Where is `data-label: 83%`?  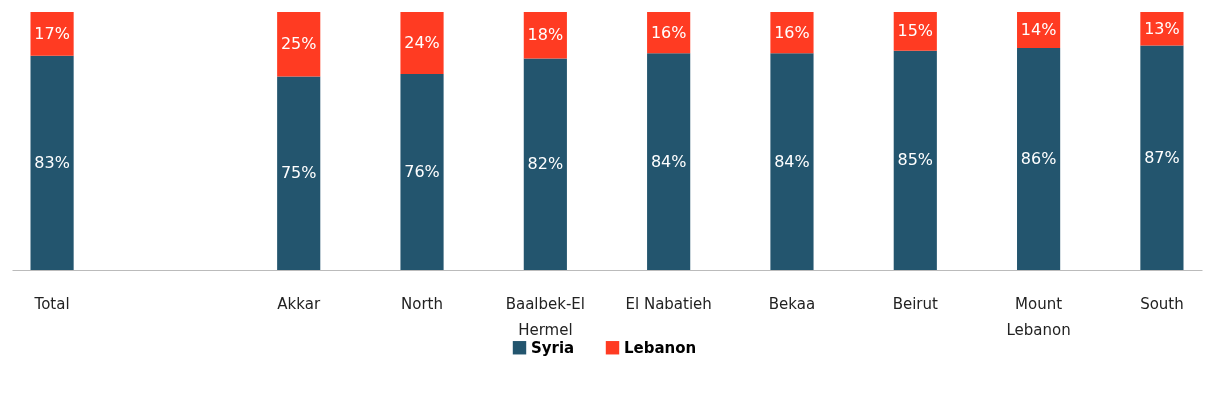
data-label: 83% is located at coordinates (52, 162).